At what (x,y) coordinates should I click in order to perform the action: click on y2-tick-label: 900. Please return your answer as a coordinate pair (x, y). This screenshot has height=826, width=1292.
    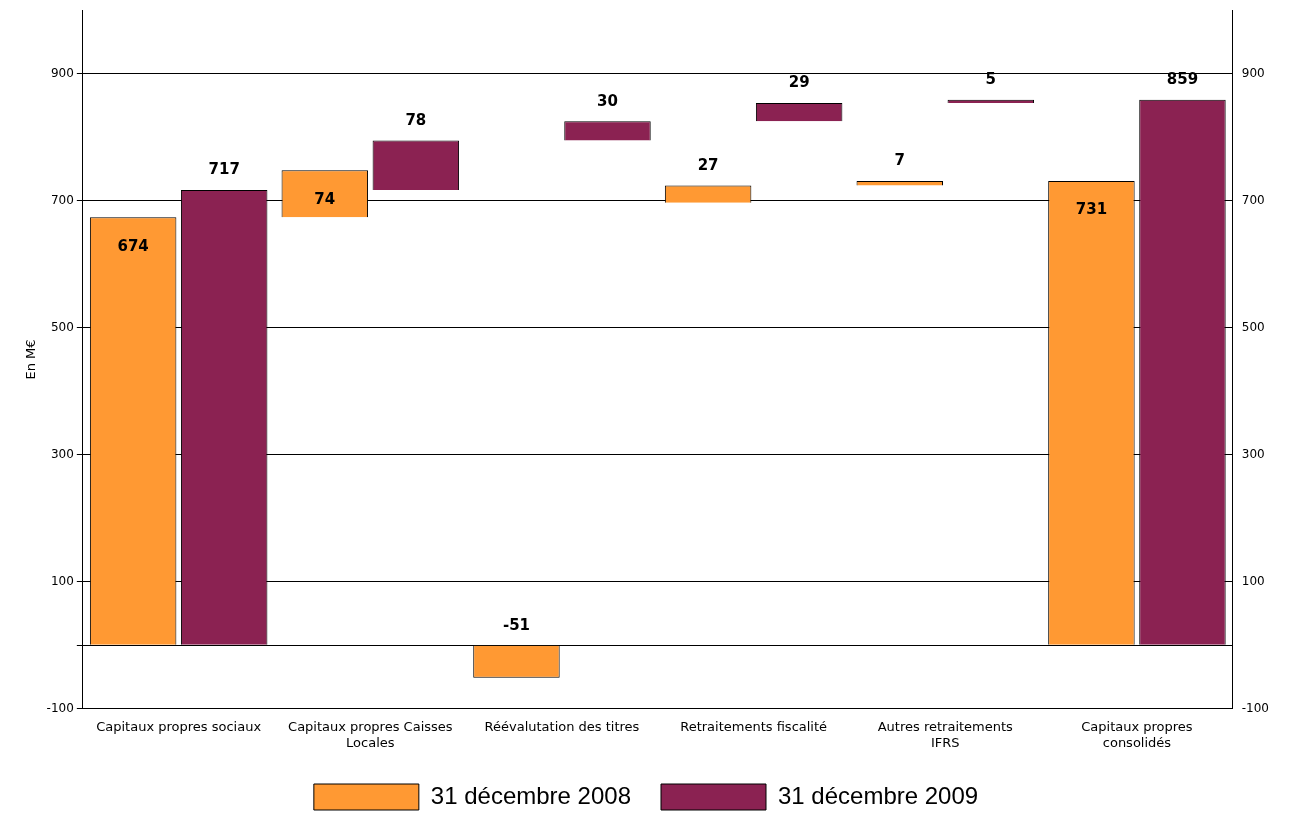
    Looking at the image, I should click on (1253, 72).